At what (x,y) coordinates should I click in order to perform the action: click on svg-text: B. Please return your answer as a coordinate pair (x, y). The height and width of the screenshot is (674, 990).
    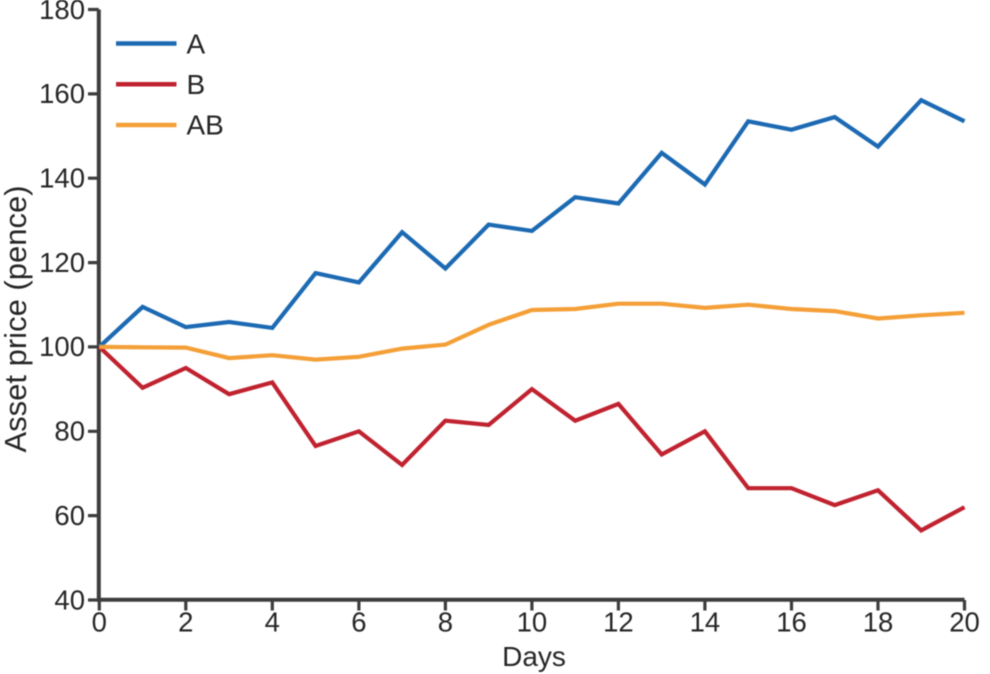
    Looking at the image, I should click on (196, 84).